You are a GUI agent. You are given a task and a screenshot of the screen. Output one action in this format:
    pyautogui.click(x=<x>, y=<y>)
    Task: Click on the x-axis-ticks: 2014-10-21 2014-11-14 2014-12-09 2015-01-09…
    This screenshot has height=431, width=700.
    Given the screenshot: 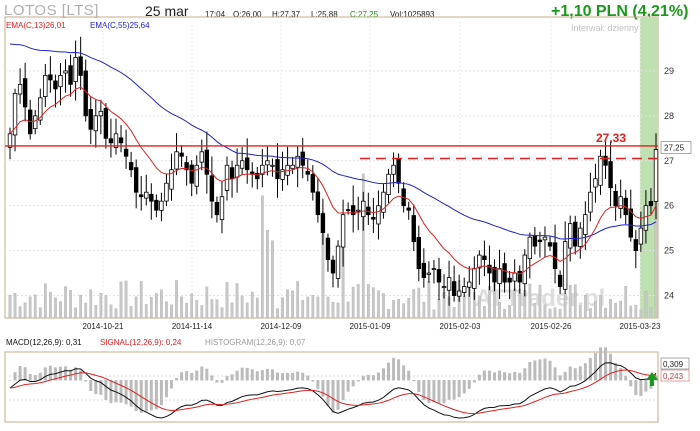 What is the action you would take?
    pyautogui.click(x=372, y=326)
    